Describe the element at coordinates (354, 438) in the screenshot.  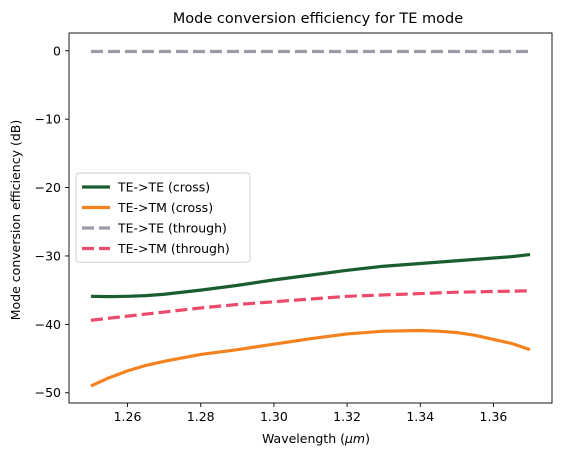
I see `x-axis-label-unit: μm` at that location.